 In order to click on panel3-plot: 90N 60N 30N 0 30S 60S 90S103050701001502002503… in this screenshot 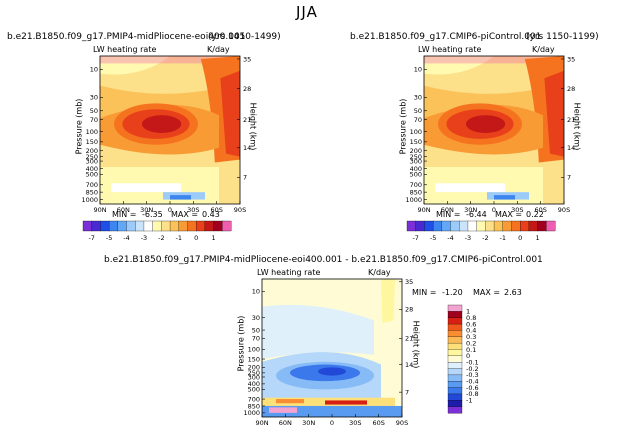, I will do `click(328, 352)`.